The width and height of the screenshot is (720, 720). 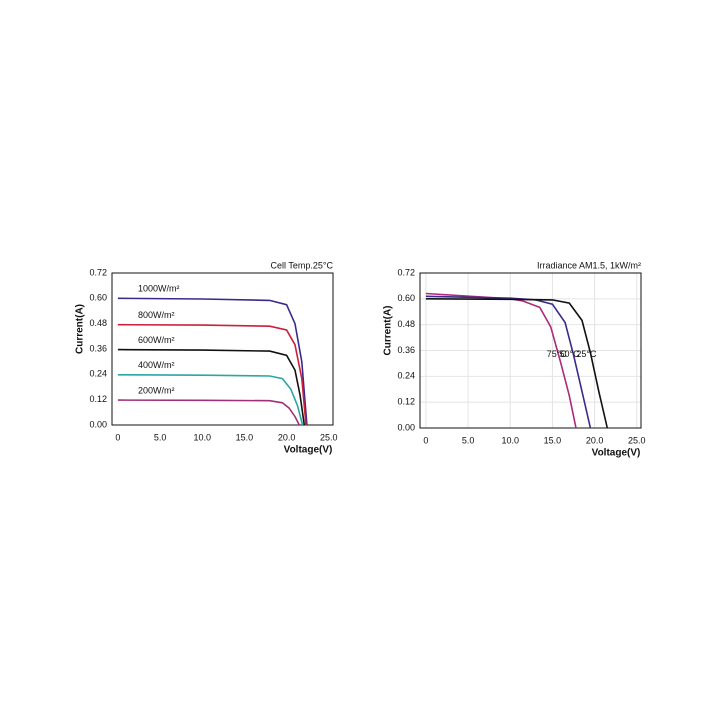 What do you see at coordinates (557, 354) in the screenshot?
I see `series-label: 75°C` at bounding box center [557, 354].